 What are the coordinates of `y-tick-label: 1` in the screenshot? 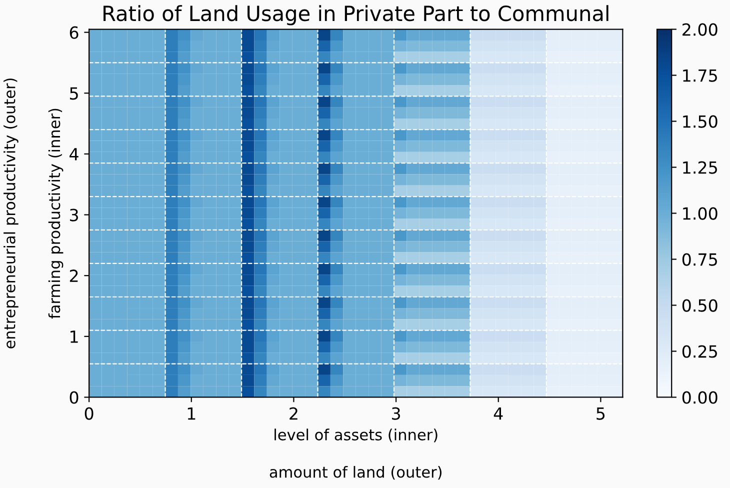 It's located at (74, 336).